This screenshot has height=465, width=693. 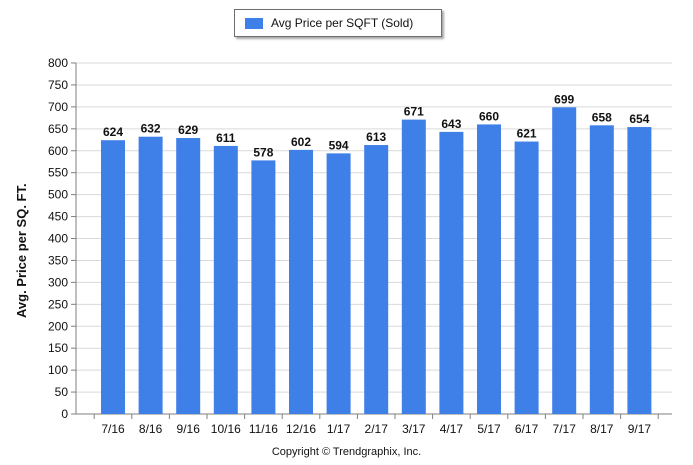 I want to click on y-tick-label: 350, so click(x=58, y=260).